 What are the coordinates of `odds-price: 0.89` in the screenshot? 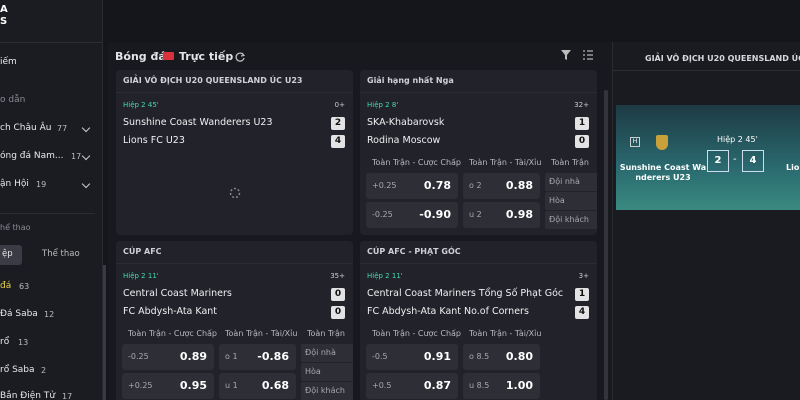 It's located at (193, 356).